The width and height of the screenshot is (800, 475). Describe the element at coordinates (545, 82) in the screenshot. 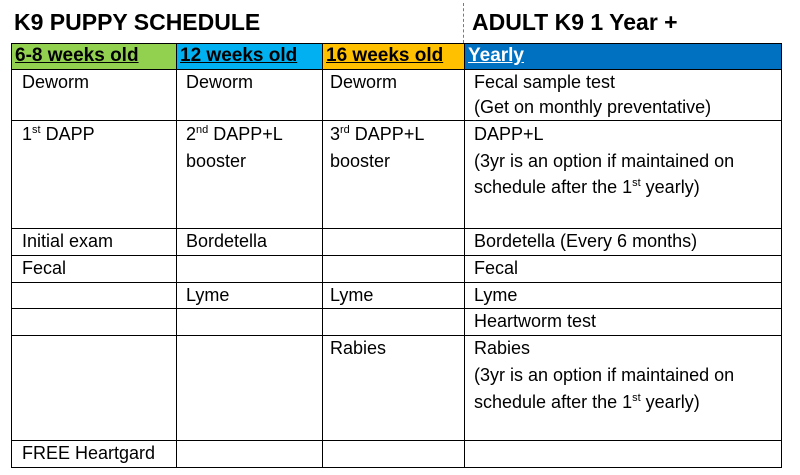

I see `cell-yearly-fecal-test: Fecal sample test` at that location.